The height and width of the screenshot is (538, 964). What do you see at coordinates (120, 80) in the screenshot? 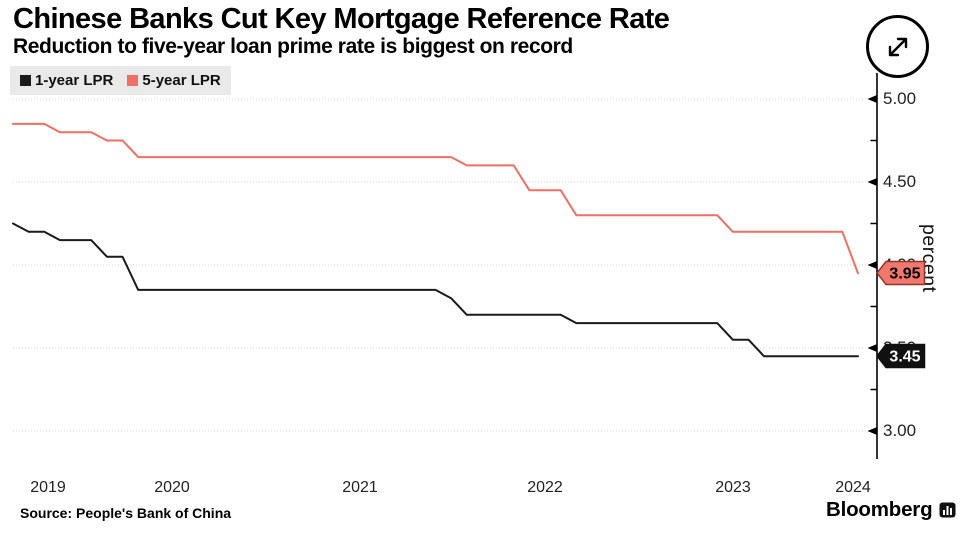
I see `legend: 1-year LPR 5-year LPR` at bounding box center [120, 80].